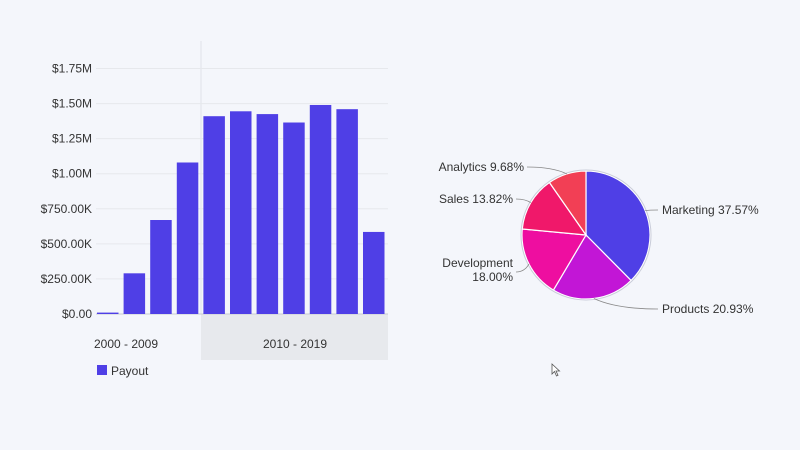 The width and height of the screenshot is (800, 450). What do you see at coordinates (482, 167) in the screenshot?
I see `pie-label-analytics: Analytics 9.68%` at bounding box center [482, 167].